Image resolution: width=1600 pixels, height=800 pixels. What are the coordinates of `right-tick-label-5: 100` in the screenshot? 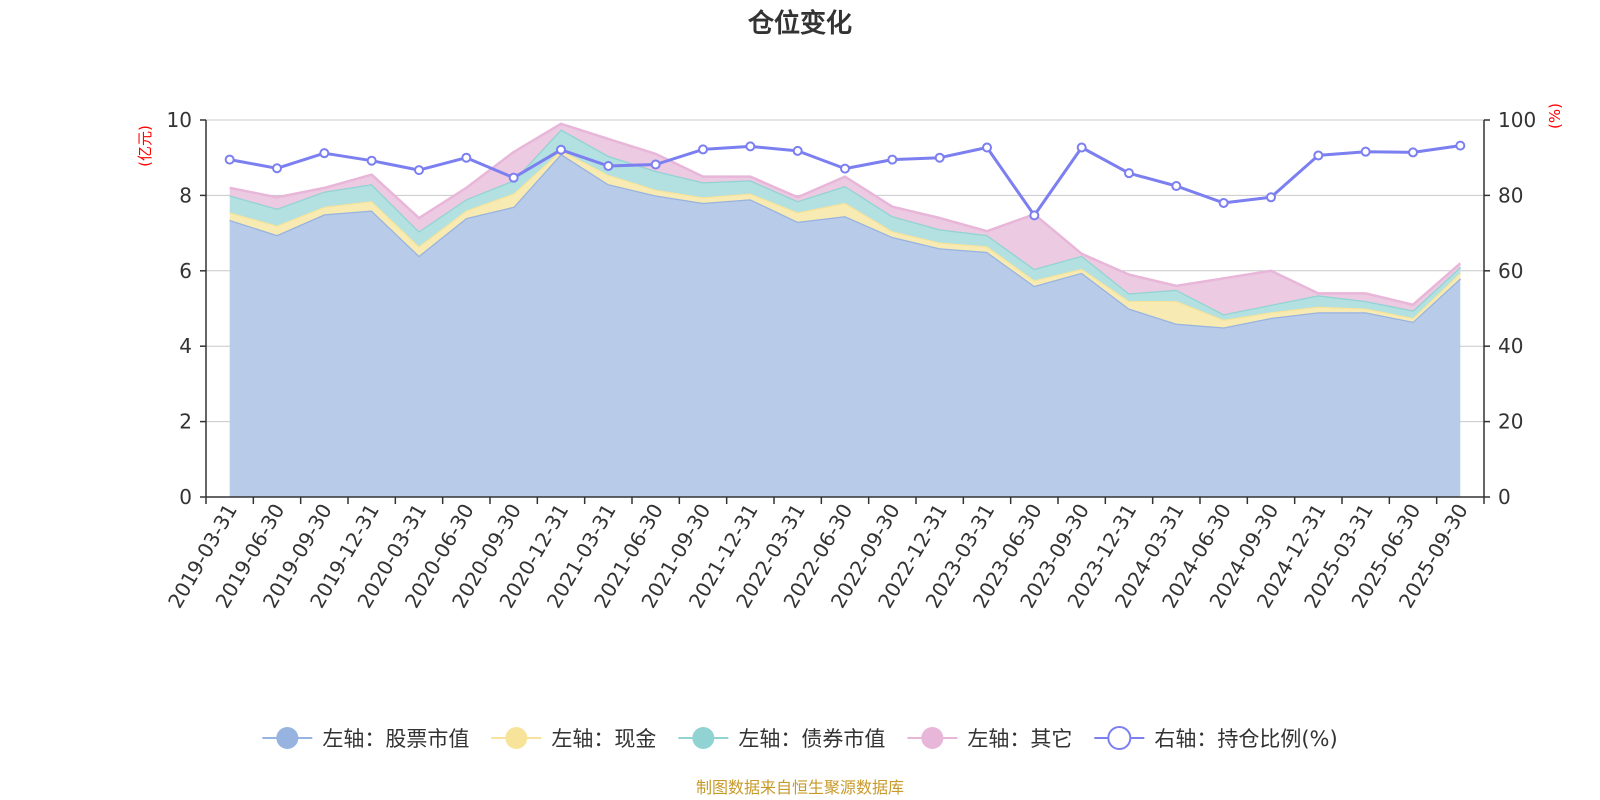 It's located at (1517, 120).